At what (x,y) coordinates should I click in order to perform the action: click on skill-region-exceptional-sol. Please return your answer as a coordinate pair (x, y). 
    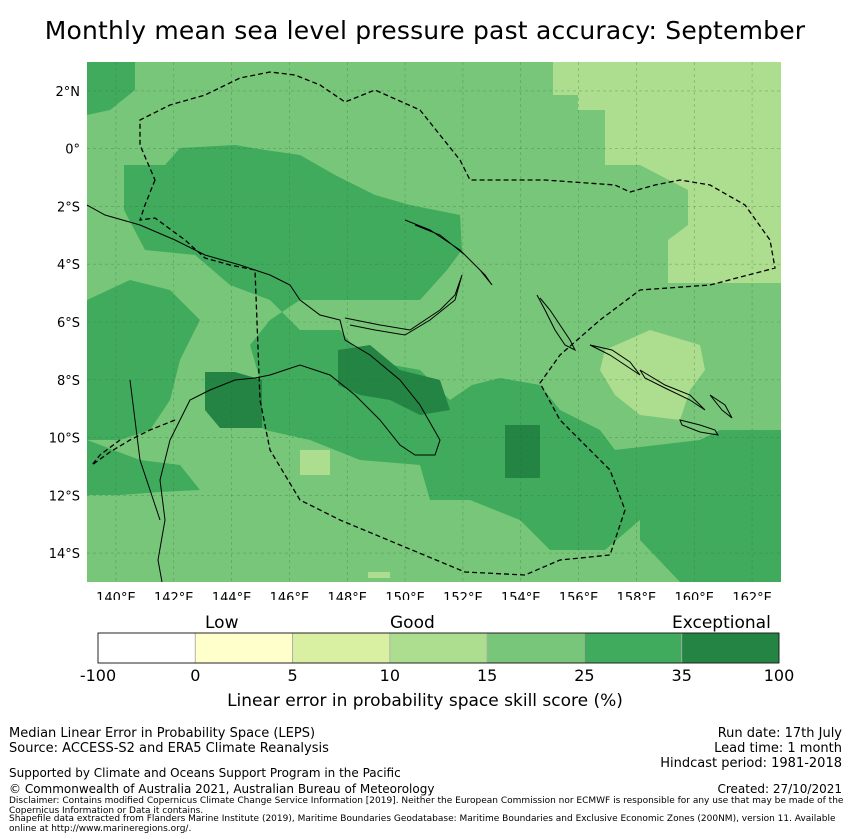
    Looking at the image, I should click on (522, 451).